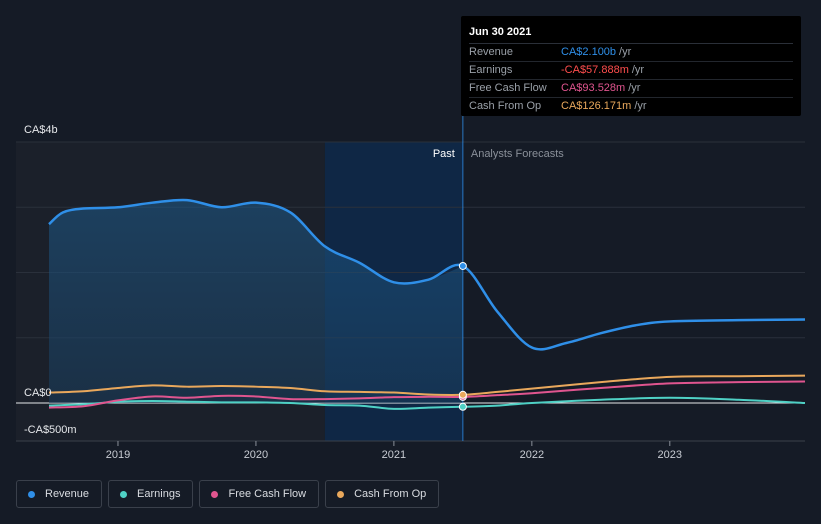  Describe the element at coordinates (118, 455) in the screenshot. I see `x-tick-label: 2019` at that location.